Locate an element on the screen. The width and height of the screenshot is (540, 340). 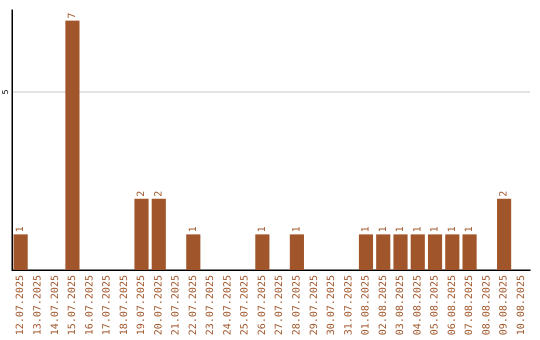
x-tick-label: 24.07.2025 is located at coordinates (228, 305).